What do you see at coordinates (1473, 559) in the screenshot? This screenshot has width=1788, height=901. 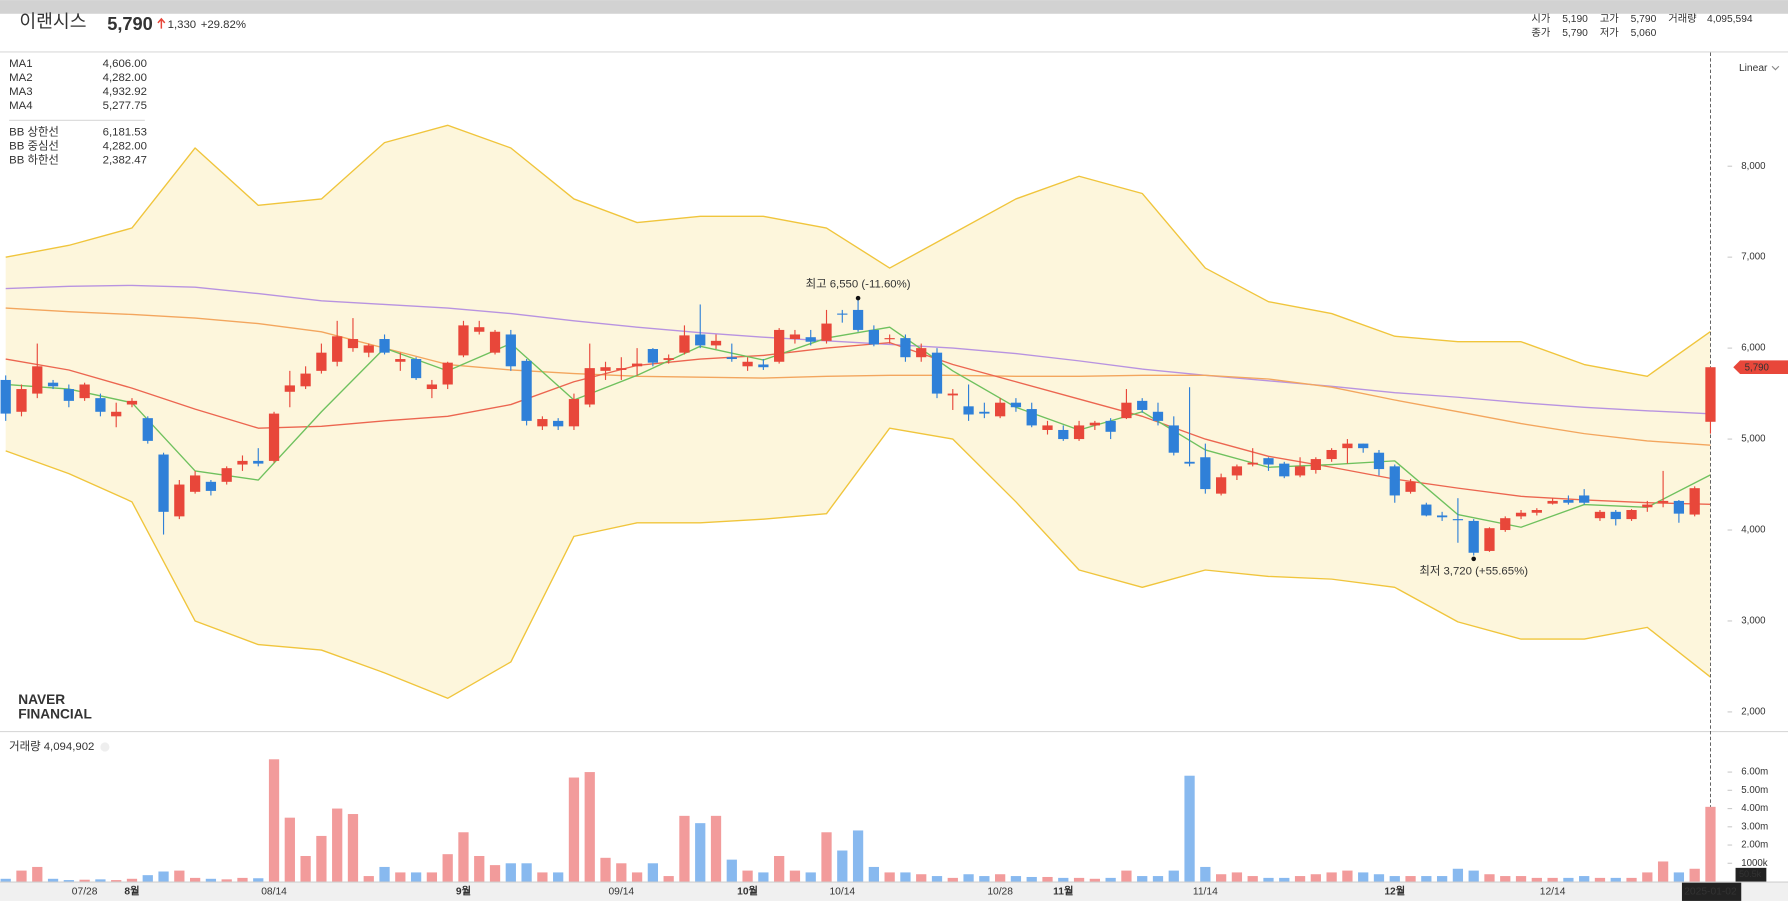 I see `low-marker` at bounding box center [1473, 559].